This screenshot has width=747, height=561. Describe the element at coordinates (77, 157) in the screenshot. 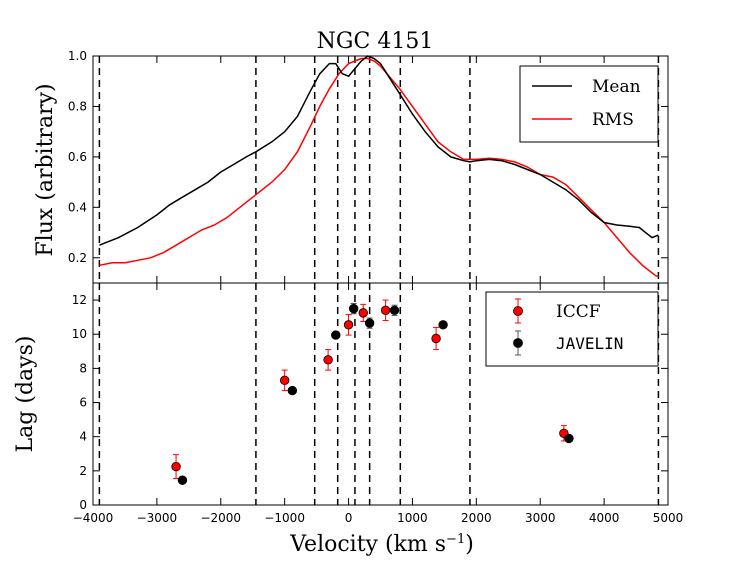

I see `flux-y-tick-label: 0.6` at that location.